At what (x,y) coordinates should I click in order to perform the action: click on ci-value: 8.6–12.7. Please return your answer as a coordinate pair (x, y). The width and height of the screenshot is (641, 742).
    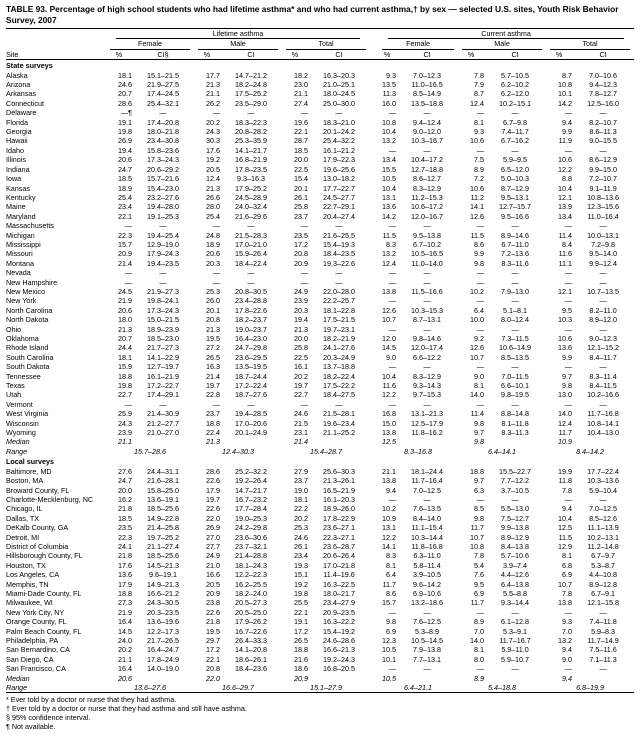
    Looking at the image, I should click on (427, 179).